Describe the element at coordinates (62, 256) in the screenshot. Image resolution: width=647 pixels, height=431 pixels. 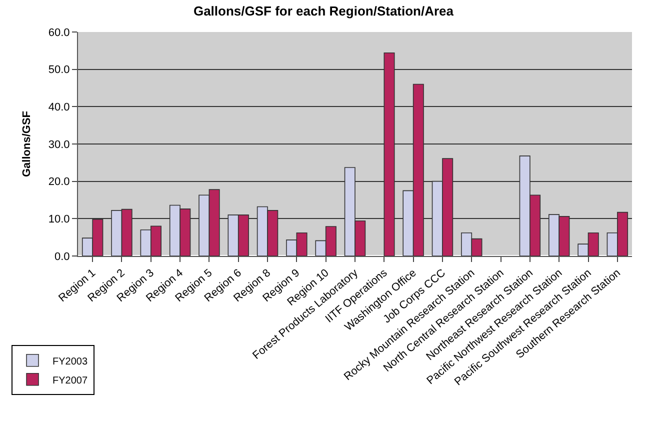
I see `y-tick-label: 0.0` at that location.